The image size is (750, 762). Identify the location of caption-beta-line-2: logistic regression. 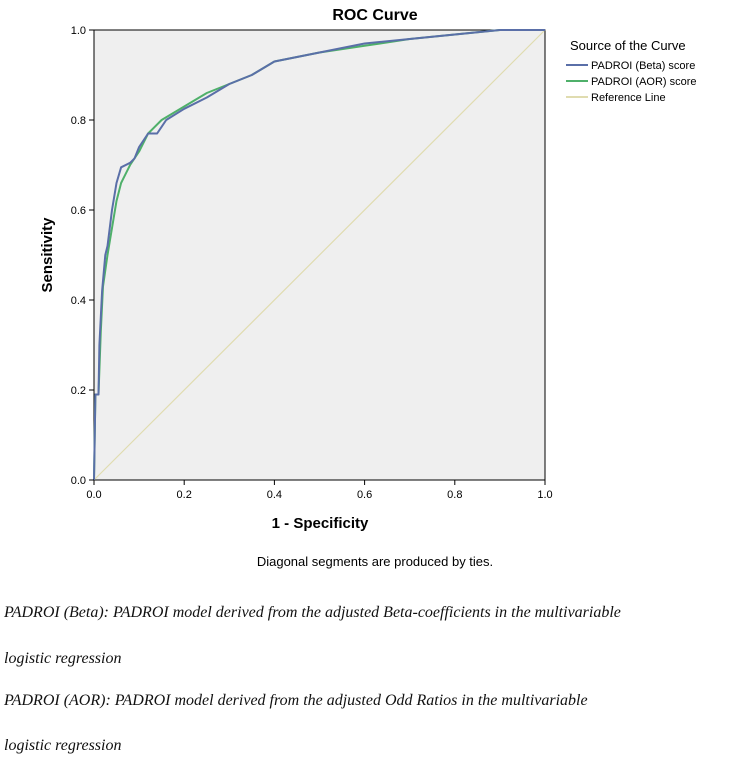
(63, 658).